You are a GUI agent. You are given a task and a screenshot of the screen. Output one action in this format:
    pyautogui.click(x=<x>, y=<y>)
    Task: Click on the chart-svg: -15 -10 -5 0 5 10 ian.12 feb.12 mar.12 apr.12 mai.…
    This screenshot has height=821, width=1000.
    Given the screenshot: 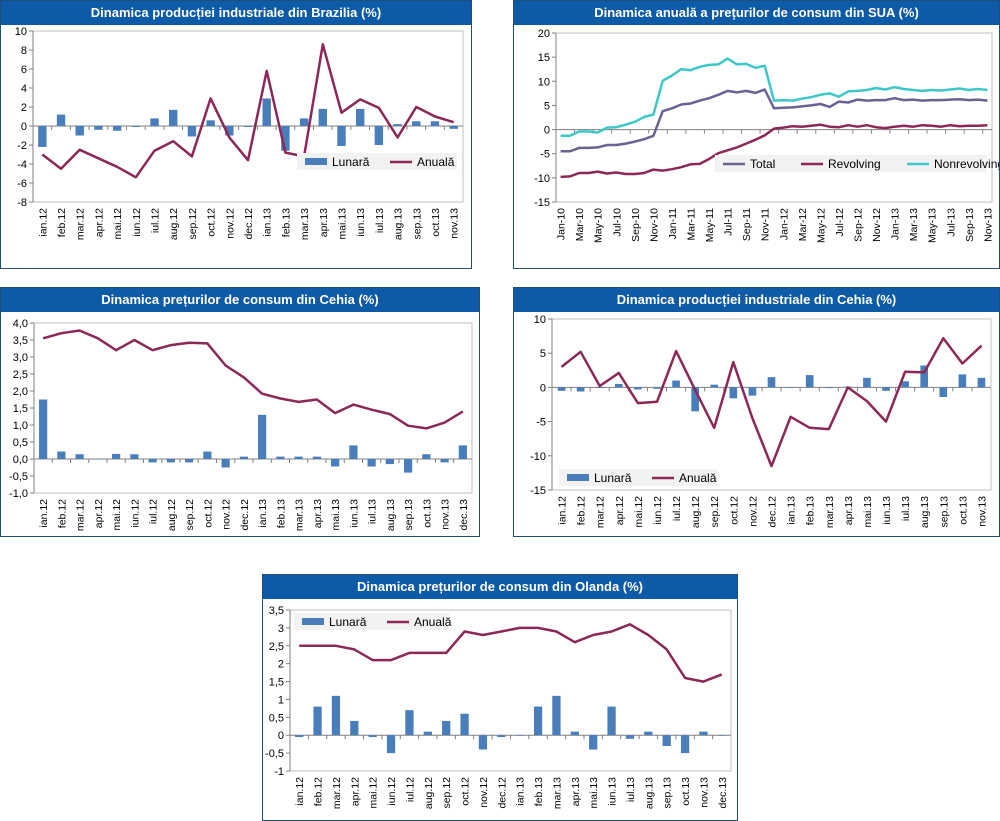 What is the action you would take?
    pyautogui.click(x=761, y=421)
    